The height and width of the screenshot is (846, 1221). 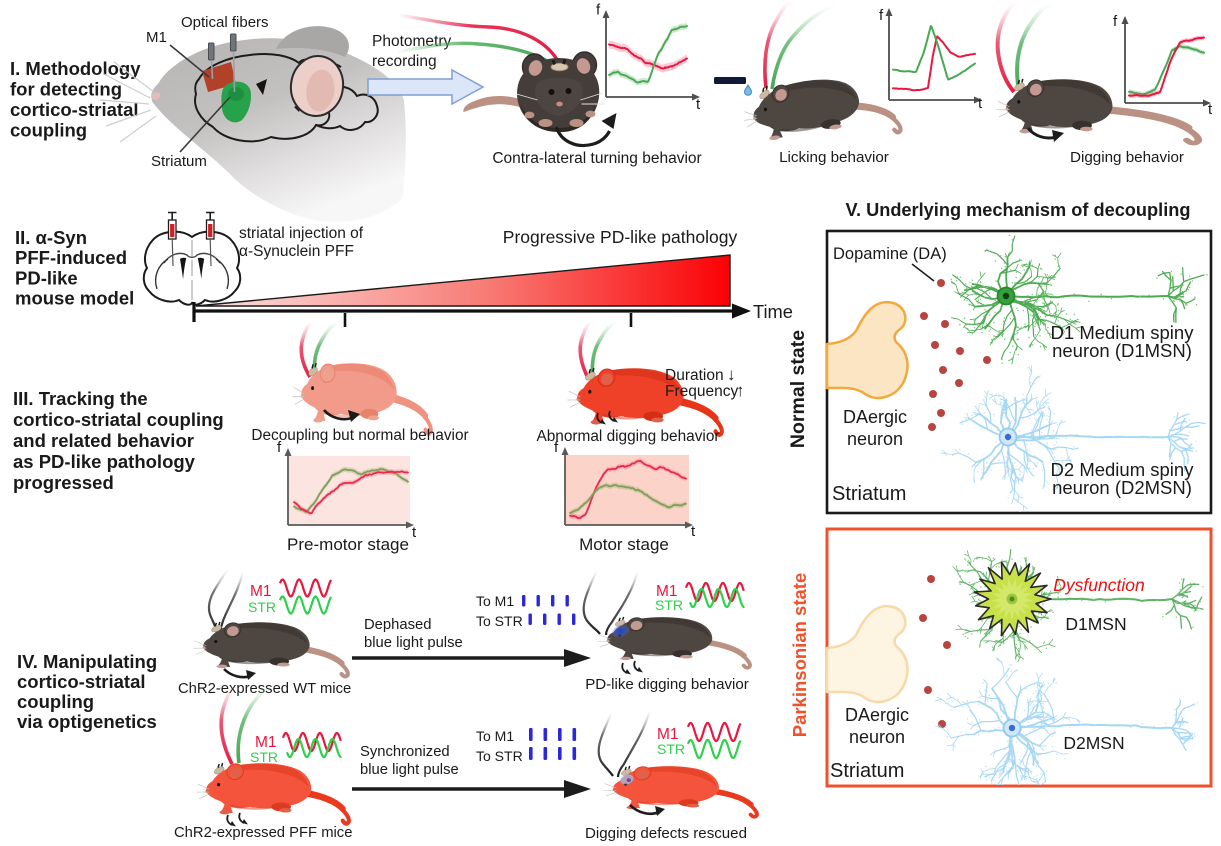 What do you see at coordinates (63, 482) in the screenshot?
I see `svg-text: progressed` at bounding box center [63, 482].